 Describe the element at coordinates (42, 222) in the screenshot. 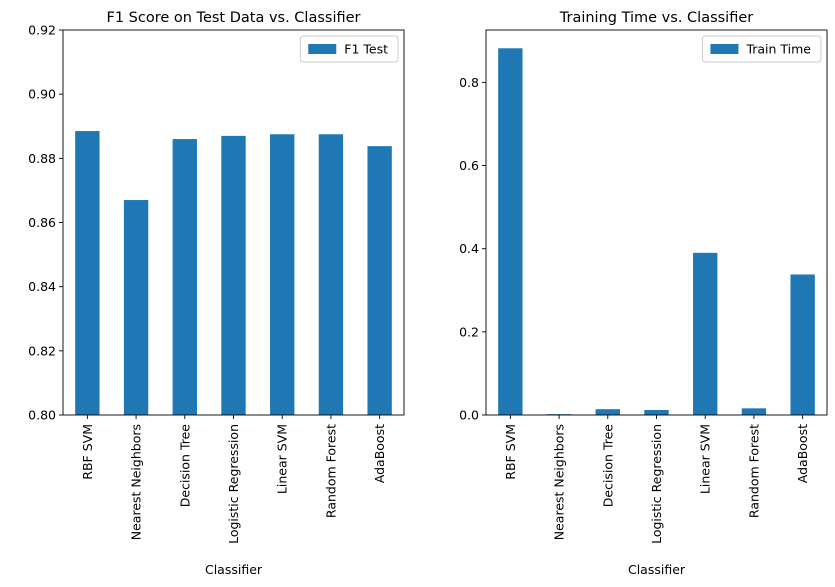

I see `y-tick-label: 0.86` at that location.